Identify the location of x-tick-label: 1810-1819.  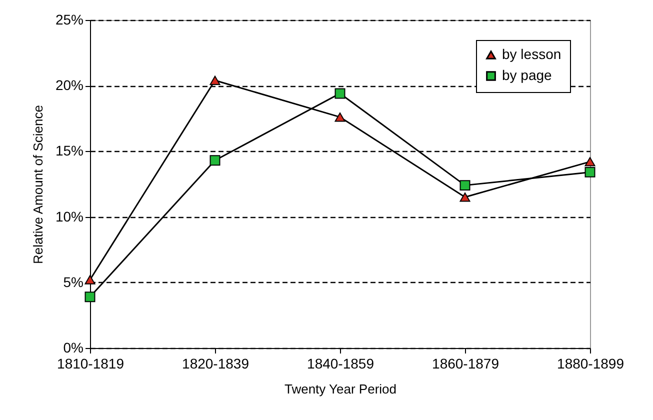
(90, 364).